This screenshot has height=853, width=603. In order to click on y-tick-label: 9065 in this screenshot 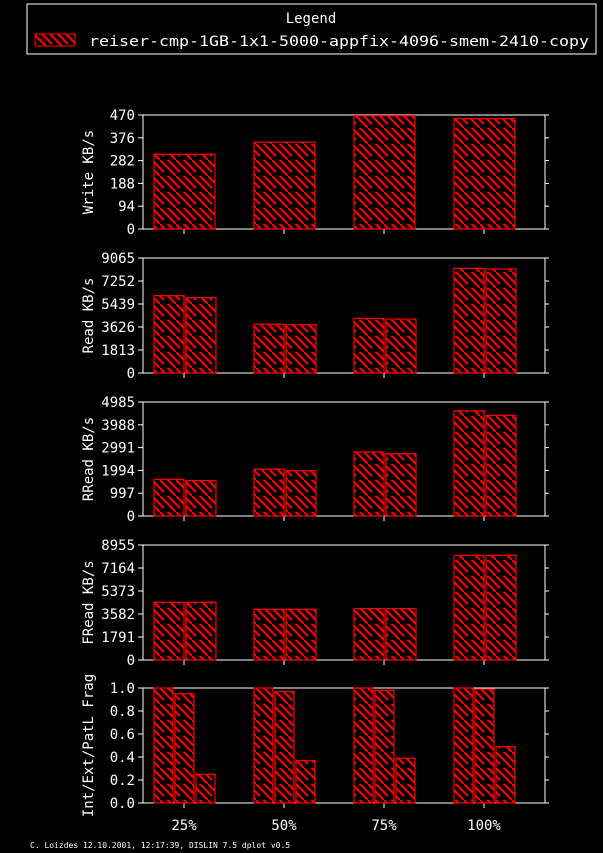, I will do `click(118, 259)`.